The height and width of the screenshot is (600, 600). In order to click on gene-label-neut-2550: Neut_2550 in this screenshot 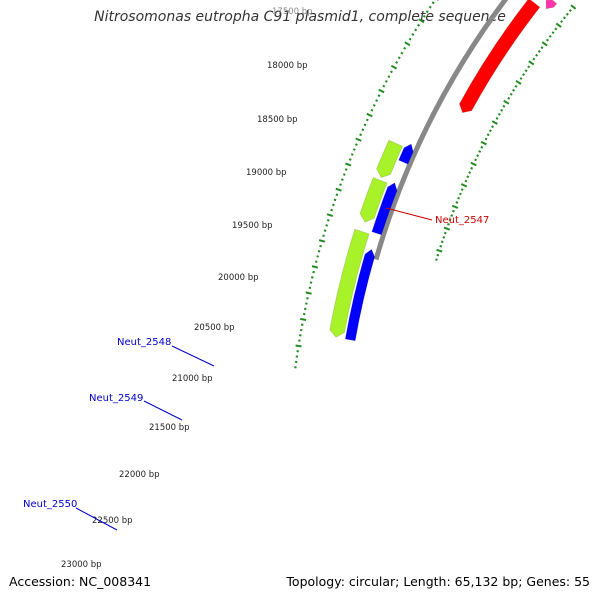, I will do `click(50, 504)`.